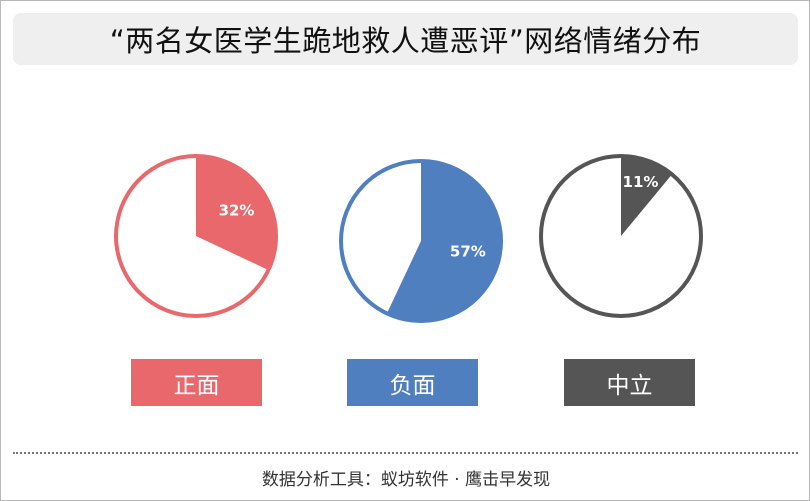 The image size is (810, 501). Describe the element at coordinates (196, 382) in the screenshot. I see `label-positive: 正面` at that location.